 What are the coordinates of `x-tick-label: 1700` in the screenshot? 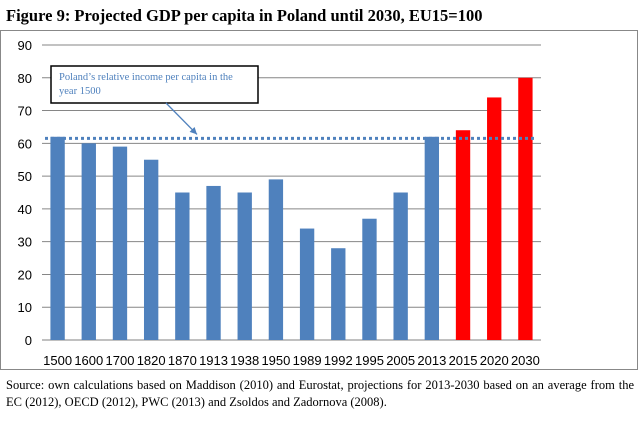 It's located at (120, 360).